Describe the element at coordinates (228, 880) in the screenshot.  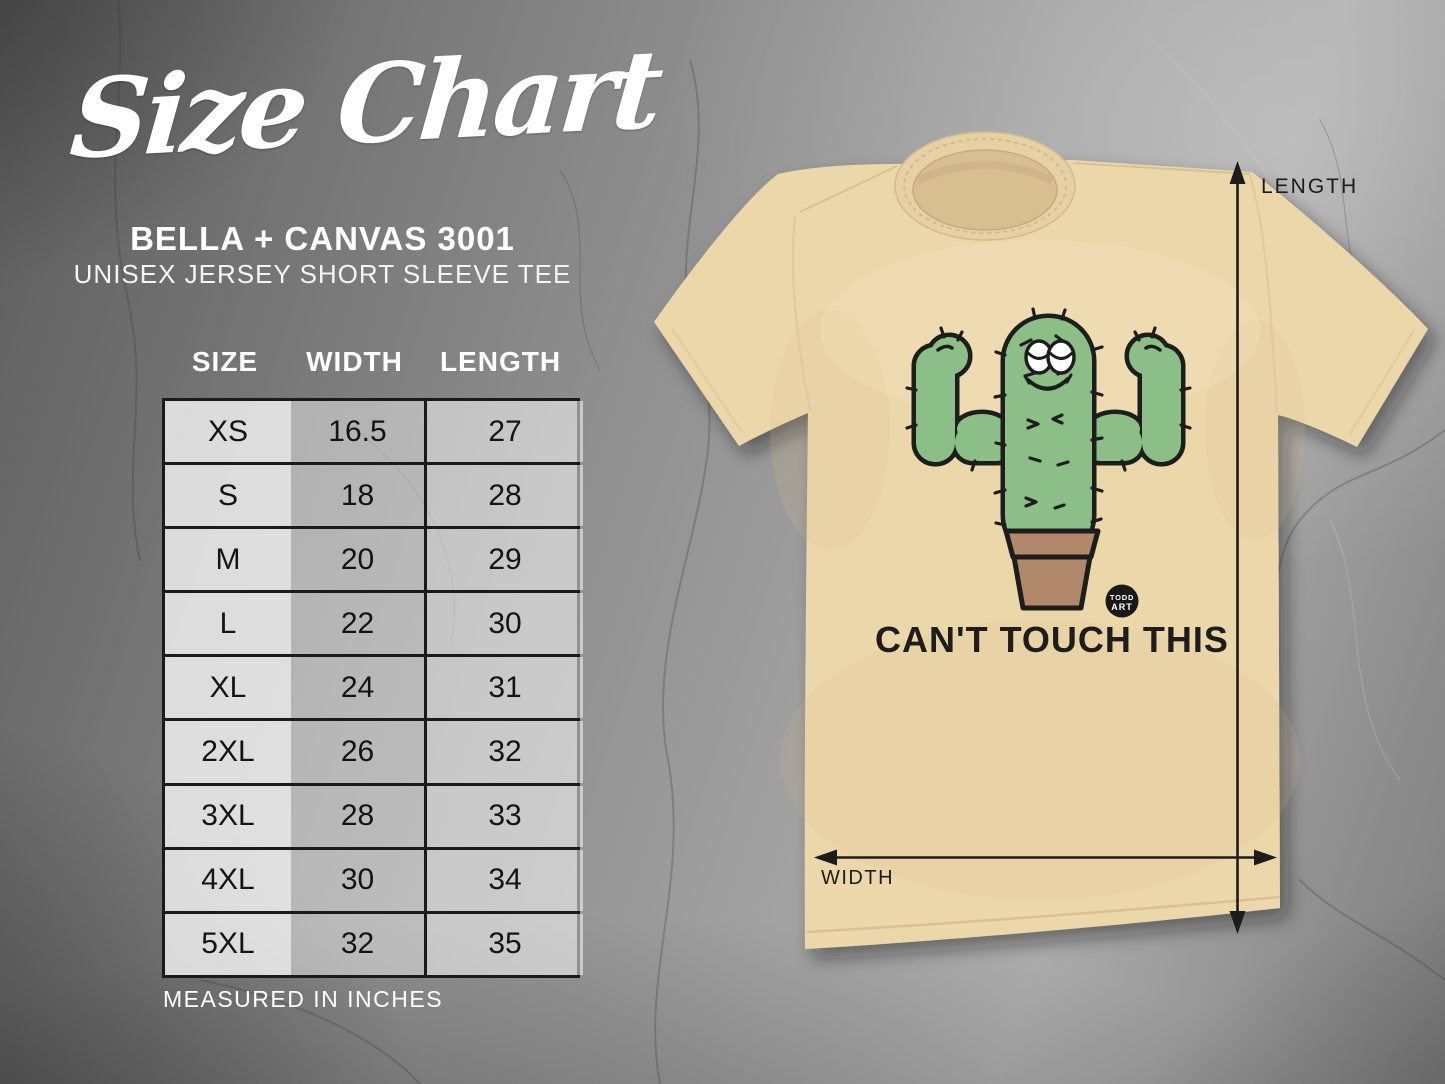
I see `size-cell: 4XL` at that location.